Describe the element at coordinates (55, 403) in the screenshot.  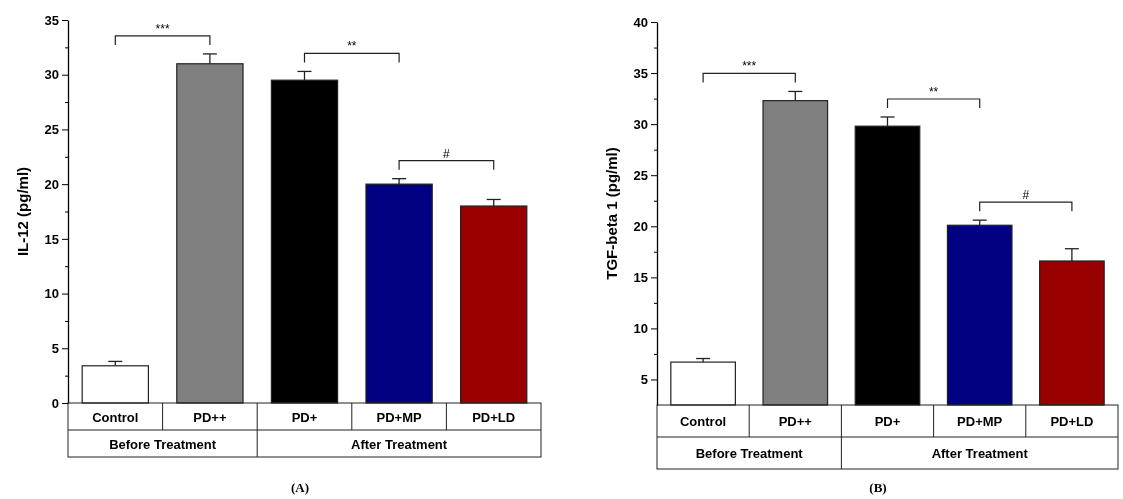
I see `y-tick-label: 0` at that location.